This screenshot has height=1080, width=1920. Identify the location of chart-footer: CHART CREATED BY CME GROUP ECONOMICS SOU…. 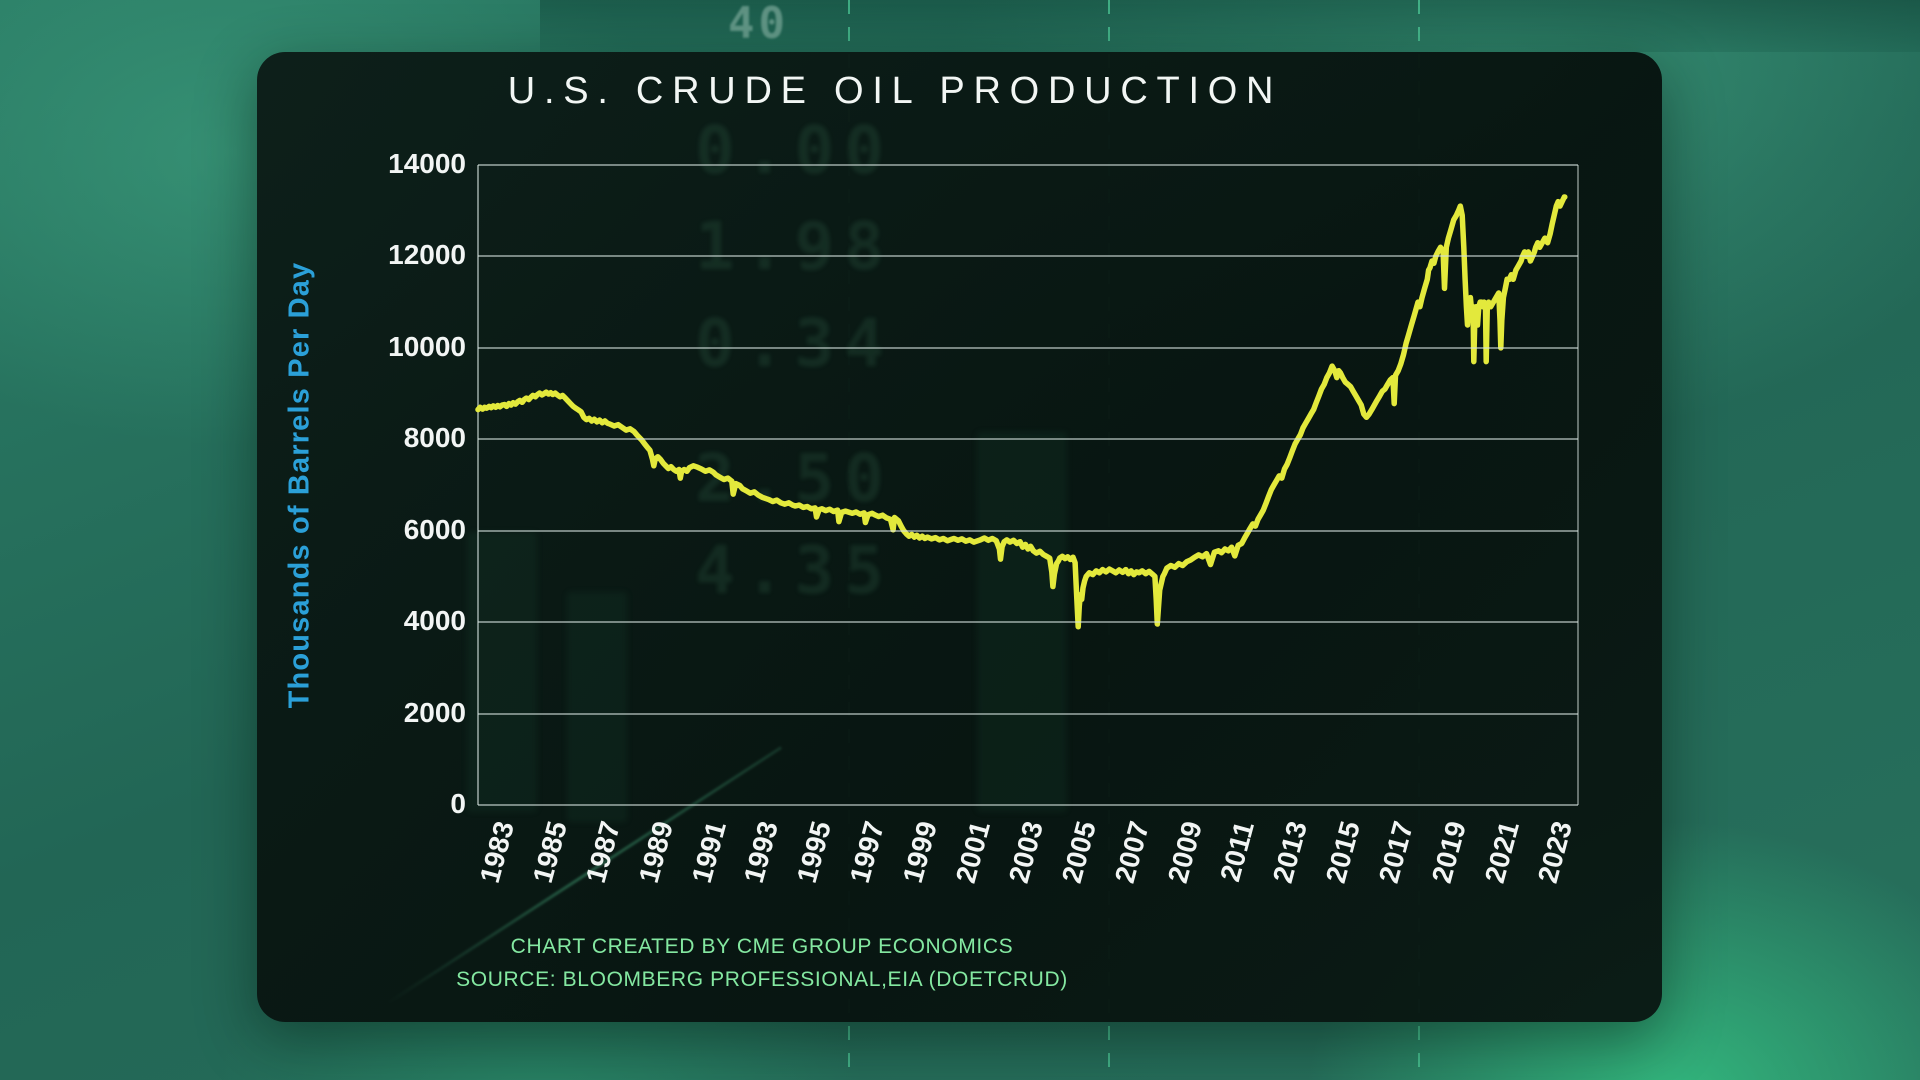
(762, 963).